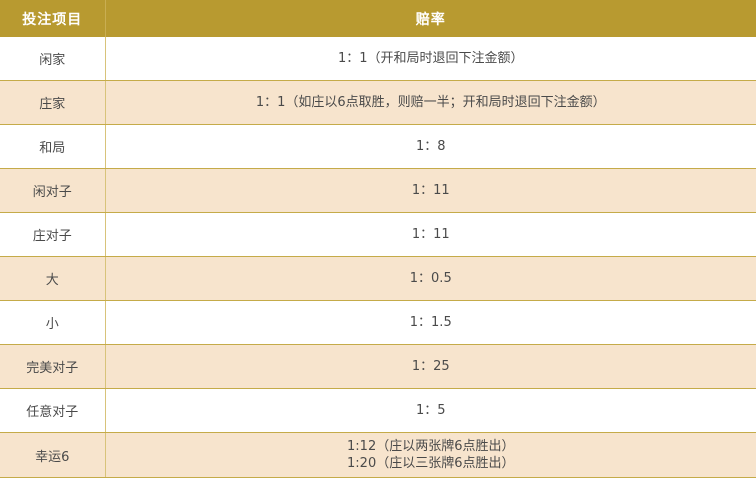  I want to click on table-row: 小 1：1.5, so click(378, 322).